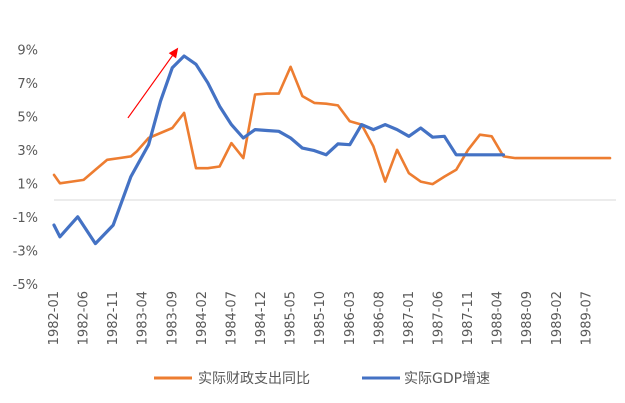 The height and width of the screenshot is (403, 625). What do you see at coordinates (25, 218) in the screenshot?
I see `y-tick-label: -1%` at bounding box center [25, 218].